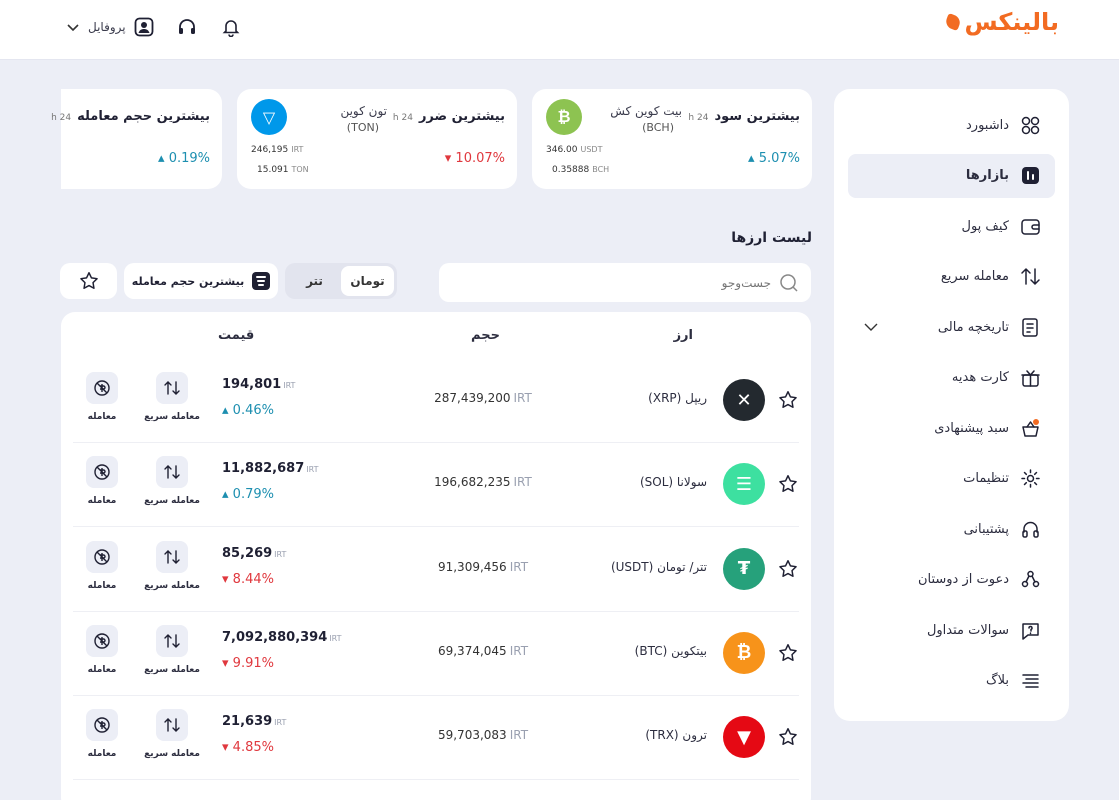  Describe the element at coordinates (402, 118) in the screenshot. I see `loser-period: 24 h` at that location.